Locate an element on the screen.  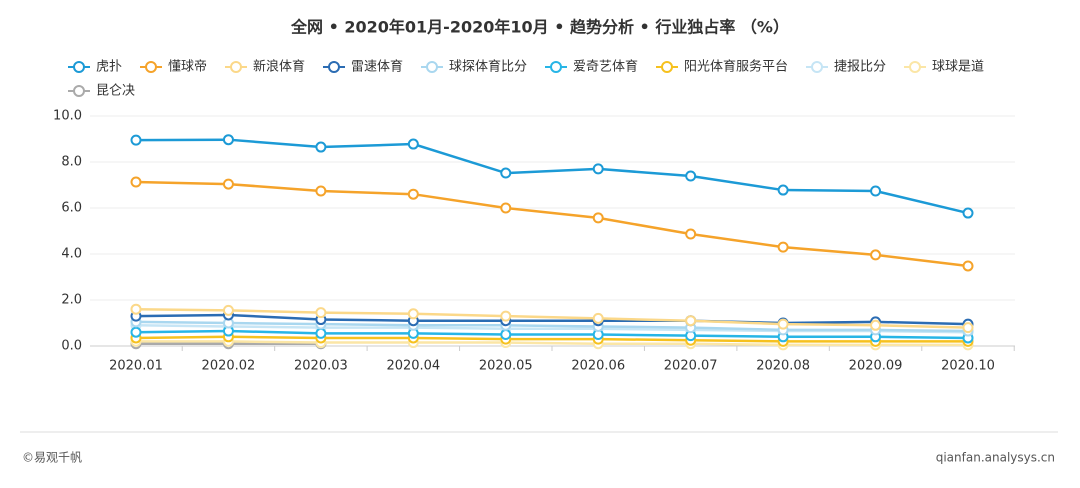
legend-label: 爱奇艺体育 is located at coordinates (605, 67).